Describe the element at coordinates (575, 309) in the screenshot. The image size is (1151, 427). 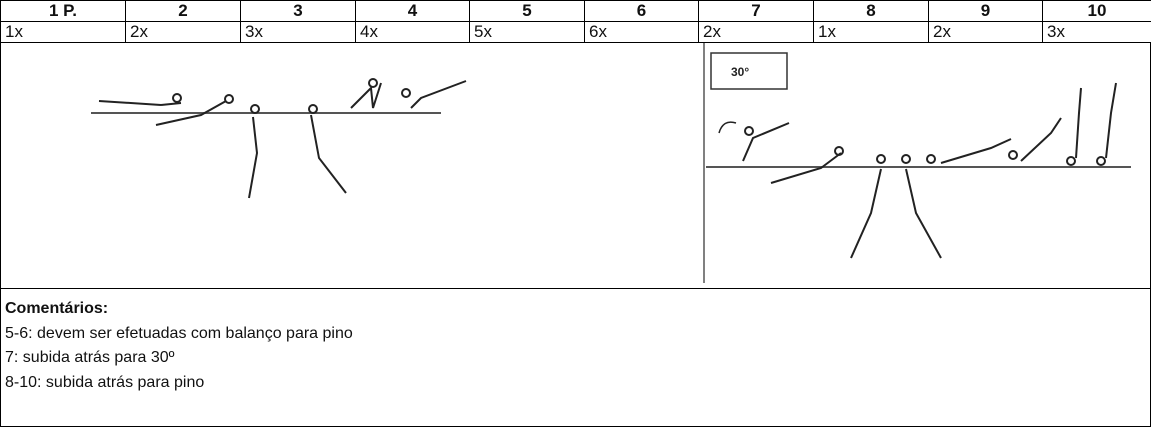
I see `comments-title: Comentários:` at that location.